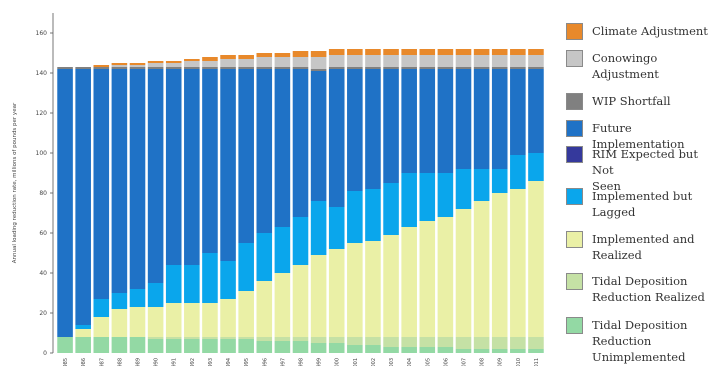 This screenshot has height=366, width=711. What do you see at coordinates (66, 362) in the screenshot?
I see `x-tick-label: 985` at bounding box center [66, 362].